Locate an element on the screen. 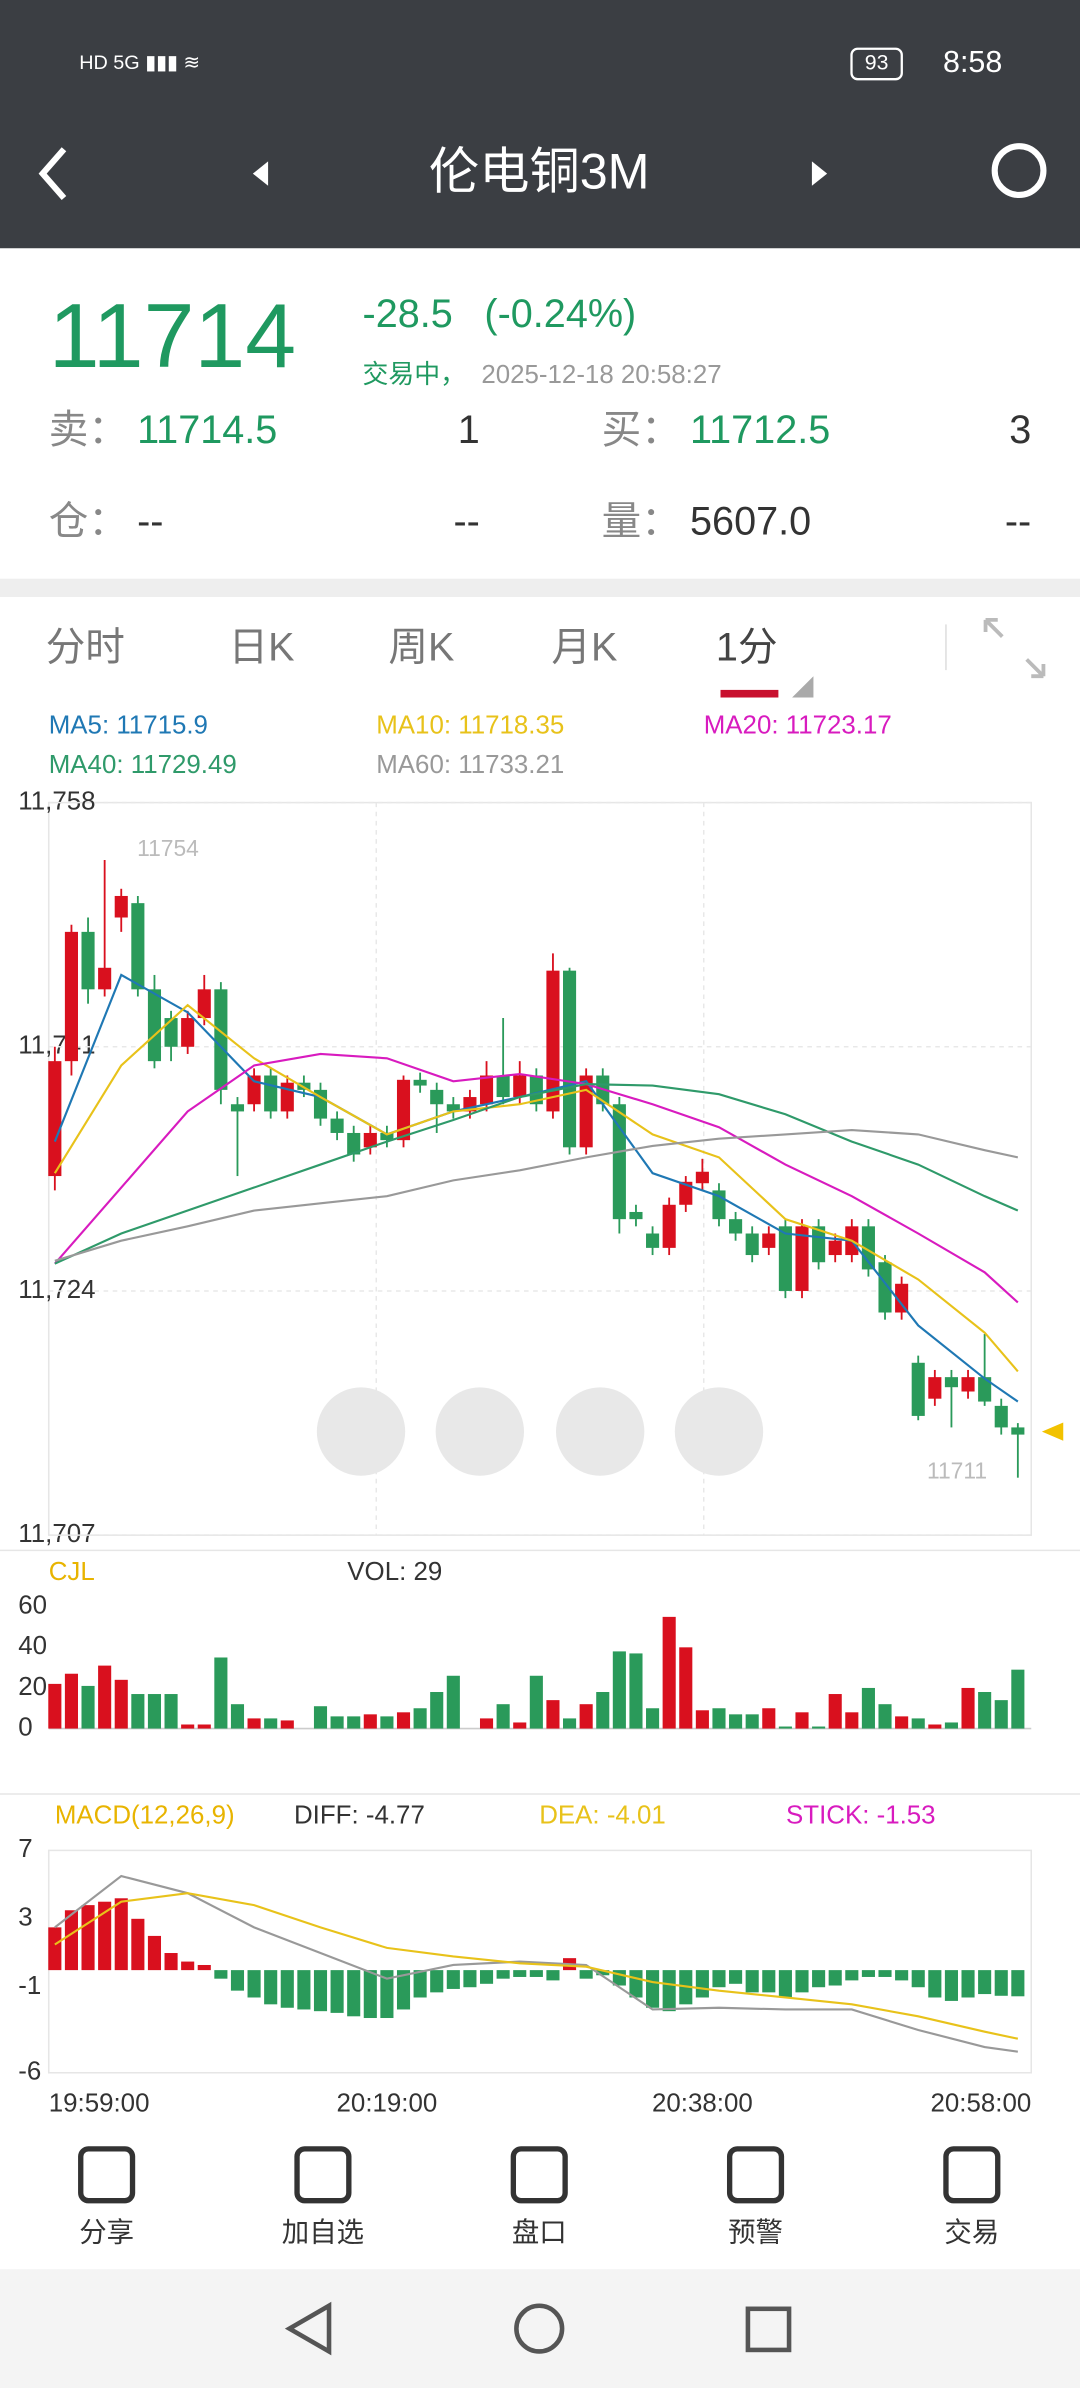  tab: 日K is located at coordinates (261, 648).